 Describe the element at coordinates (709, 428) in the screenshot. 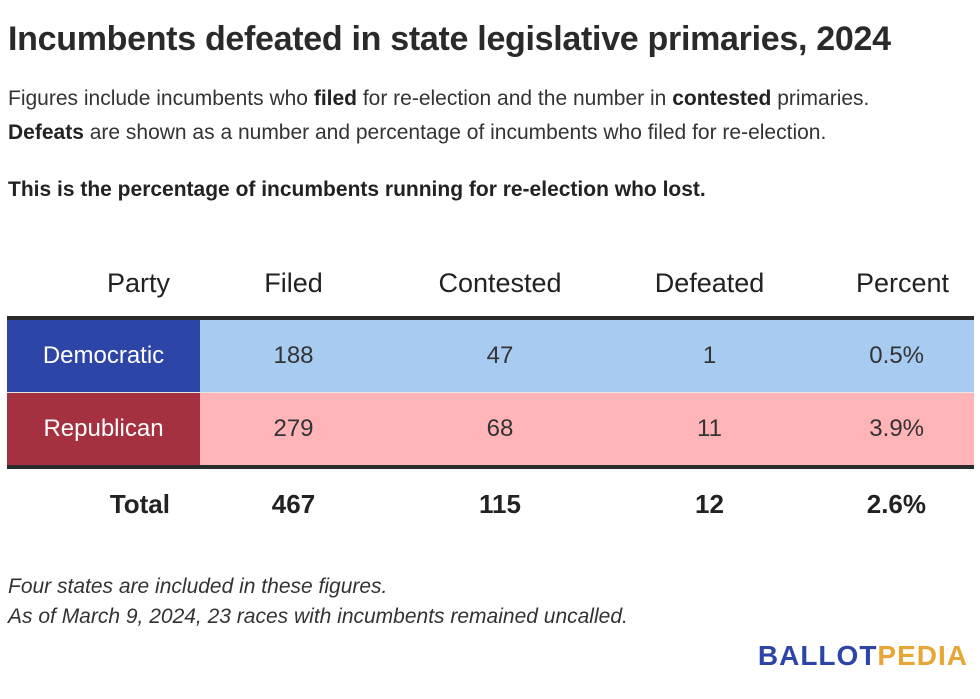

I see `republican-defeated: 11` at that location.